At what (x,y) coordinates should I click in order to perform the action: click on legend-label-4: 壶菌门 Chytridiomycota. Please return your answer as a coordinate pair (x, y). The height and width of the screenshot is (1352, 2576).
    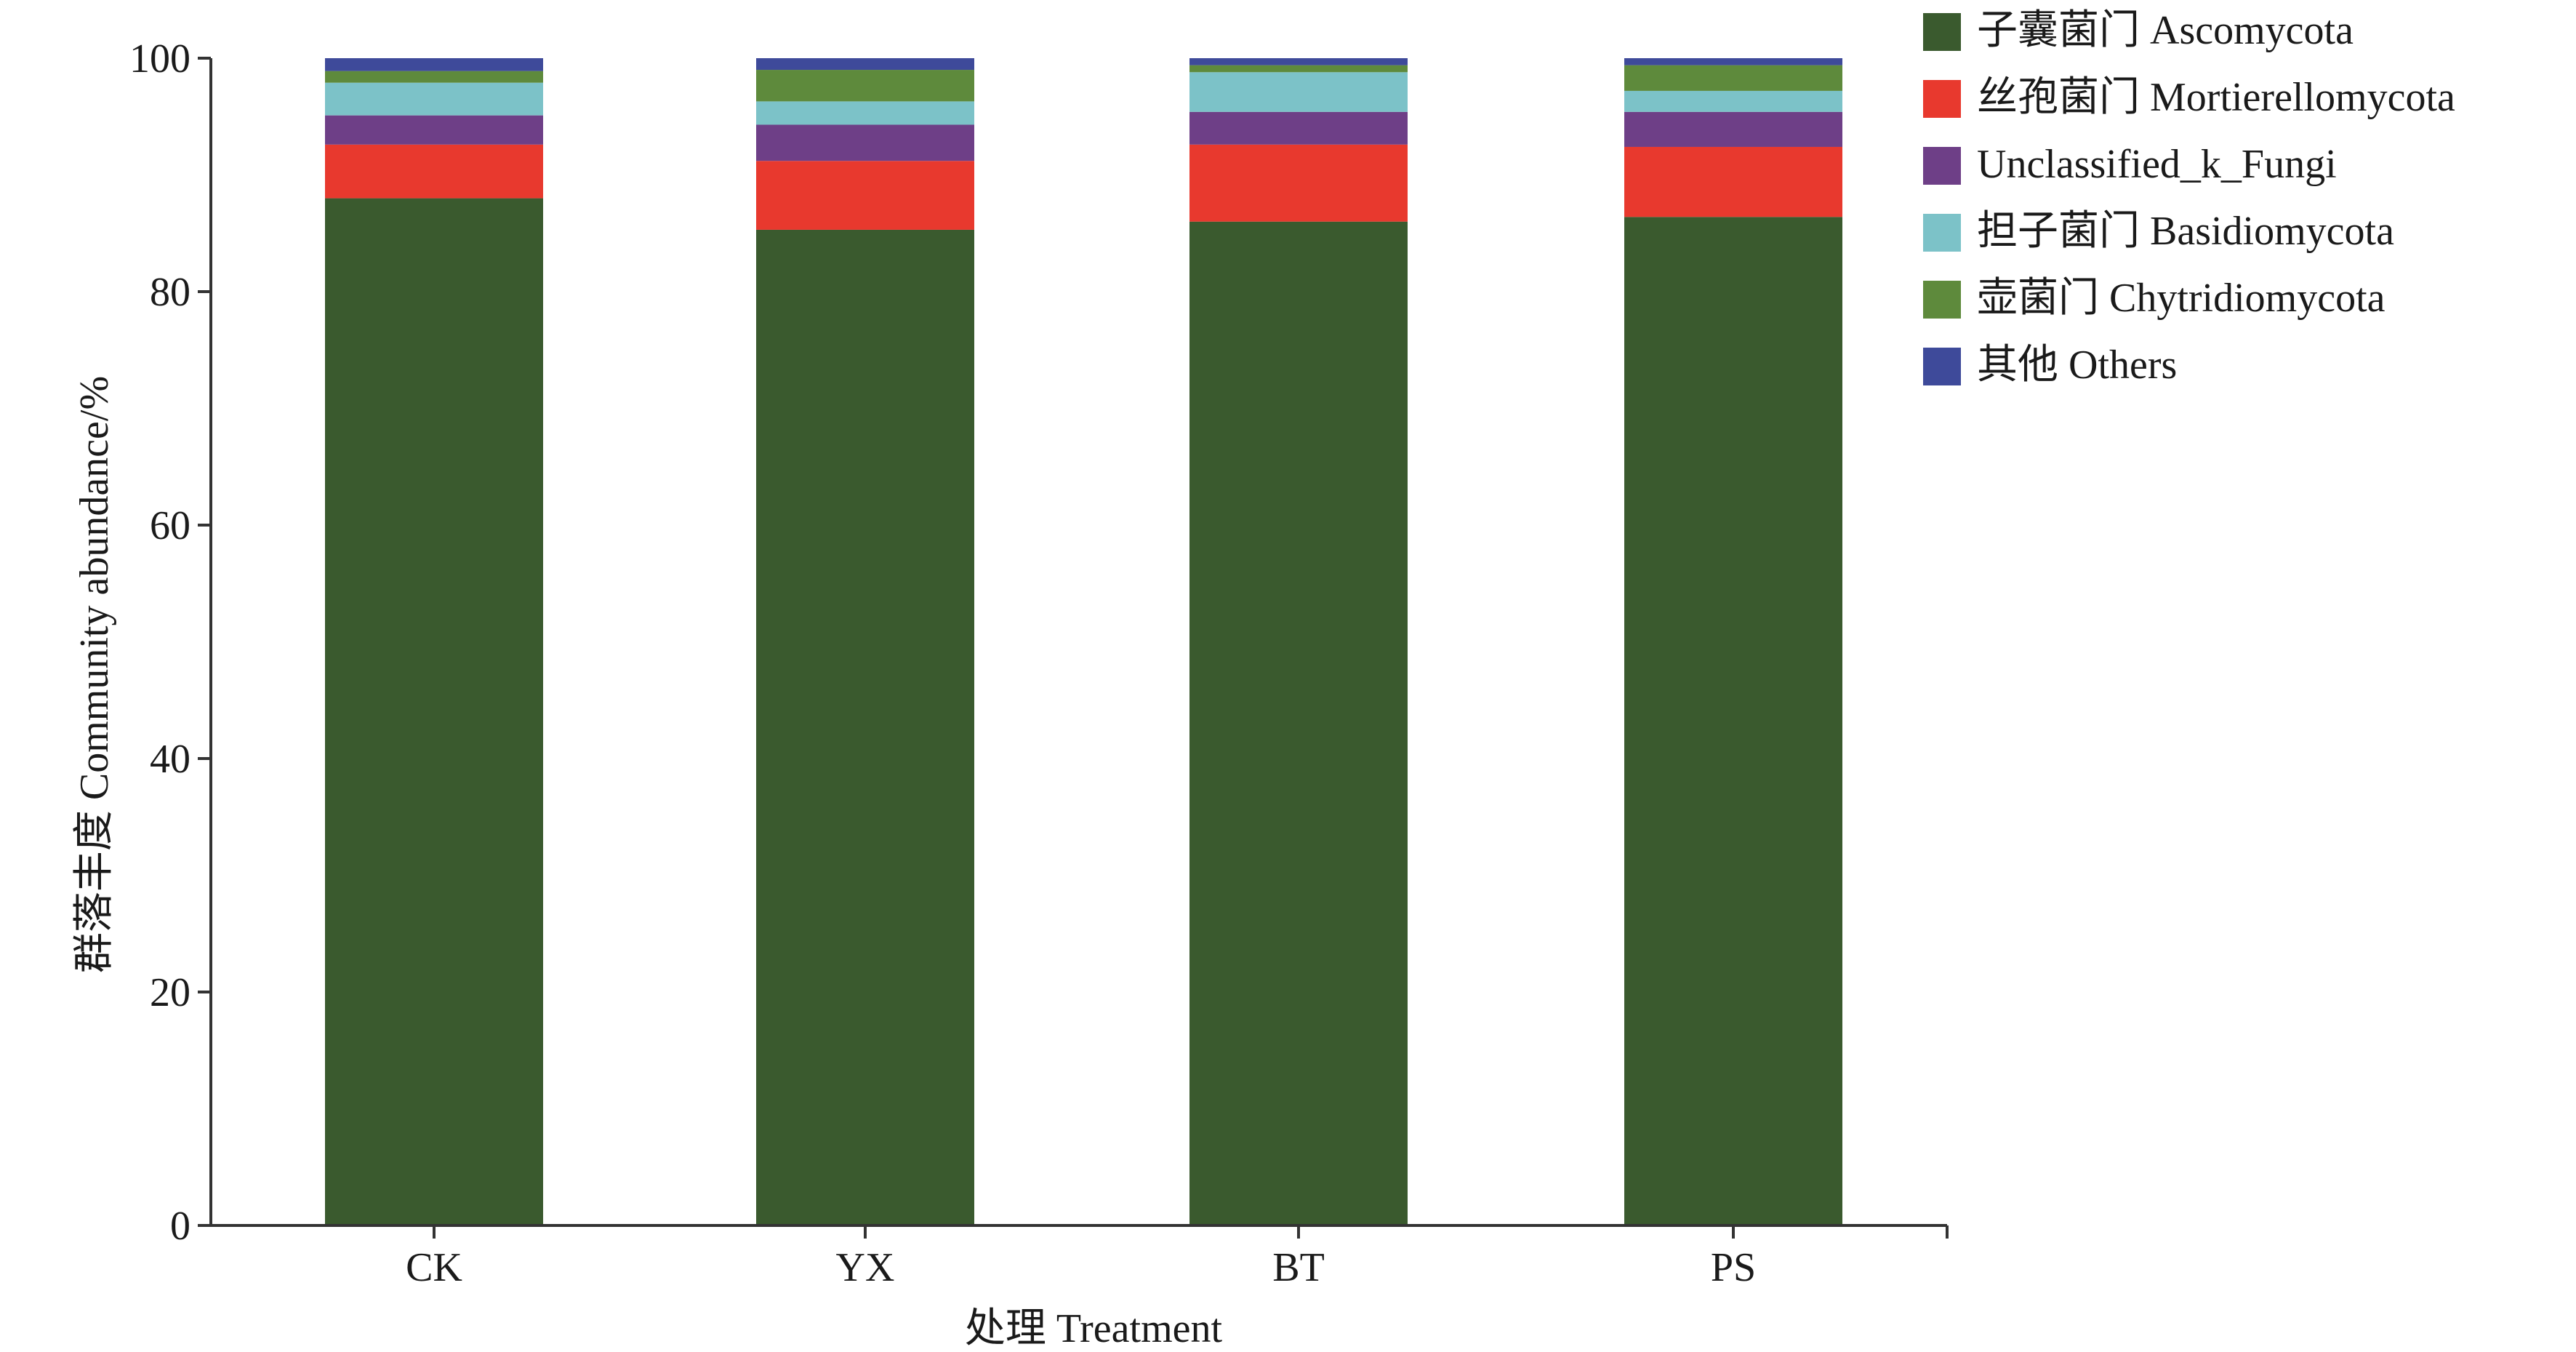
    Looking at the image, I should click on (2181, 298).